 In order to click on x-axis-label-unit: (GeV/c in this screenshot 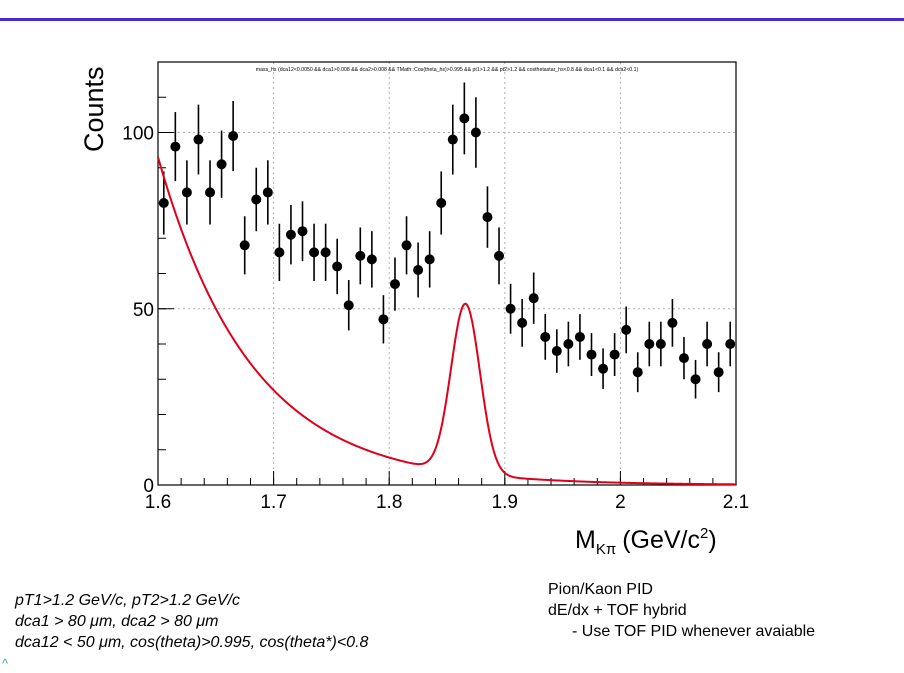, I will do `click(661, 540)`.